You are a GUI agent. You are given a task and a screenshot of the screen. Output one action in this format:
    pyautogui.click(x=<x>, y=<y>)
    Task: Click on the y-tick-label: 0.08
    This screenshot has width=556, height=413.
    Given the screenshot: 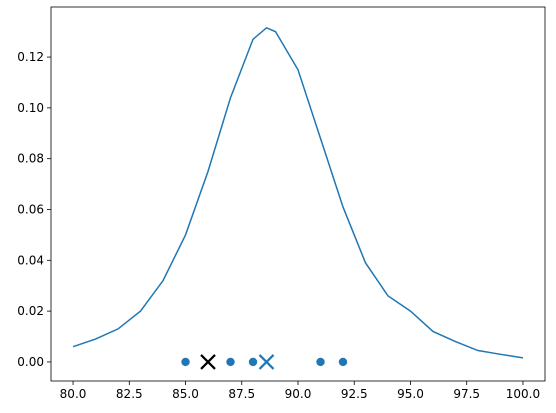 What is the action you would take?
    pyautogui.click(x=30, y=159)
    